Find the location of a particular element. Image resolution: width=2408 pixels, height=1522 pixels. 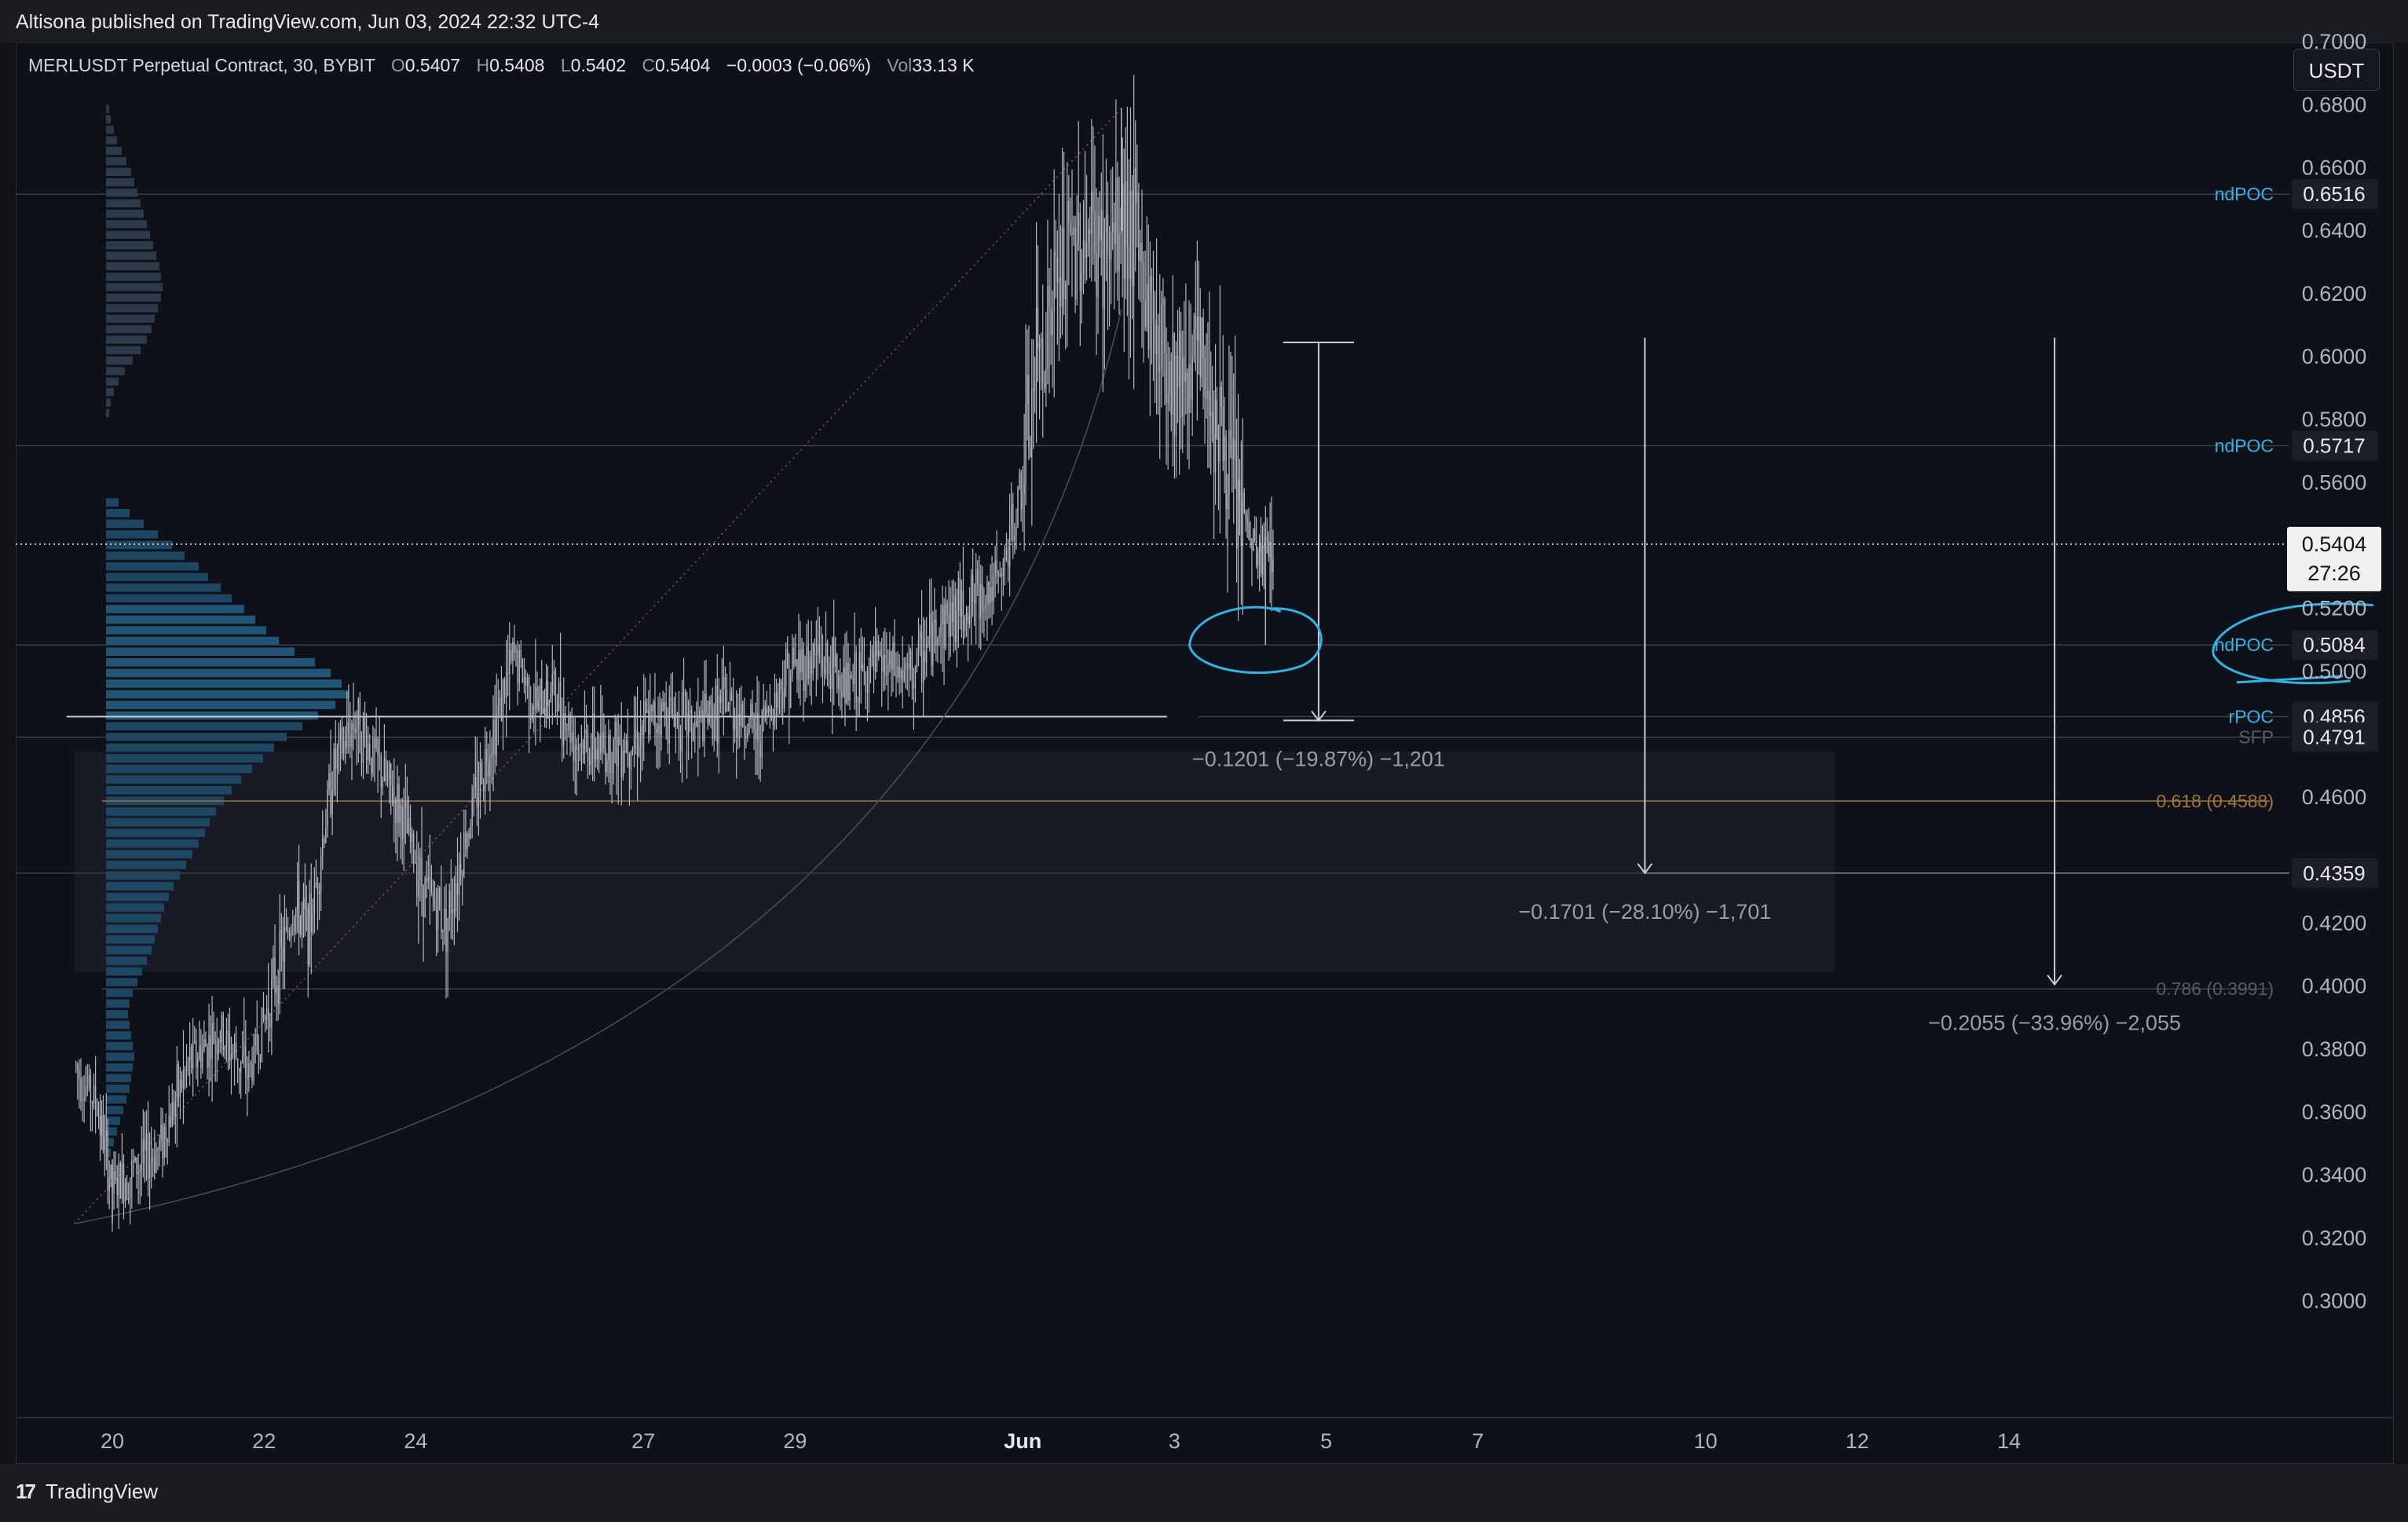

currency-button: USDT is located at coordinates (2336, 70).